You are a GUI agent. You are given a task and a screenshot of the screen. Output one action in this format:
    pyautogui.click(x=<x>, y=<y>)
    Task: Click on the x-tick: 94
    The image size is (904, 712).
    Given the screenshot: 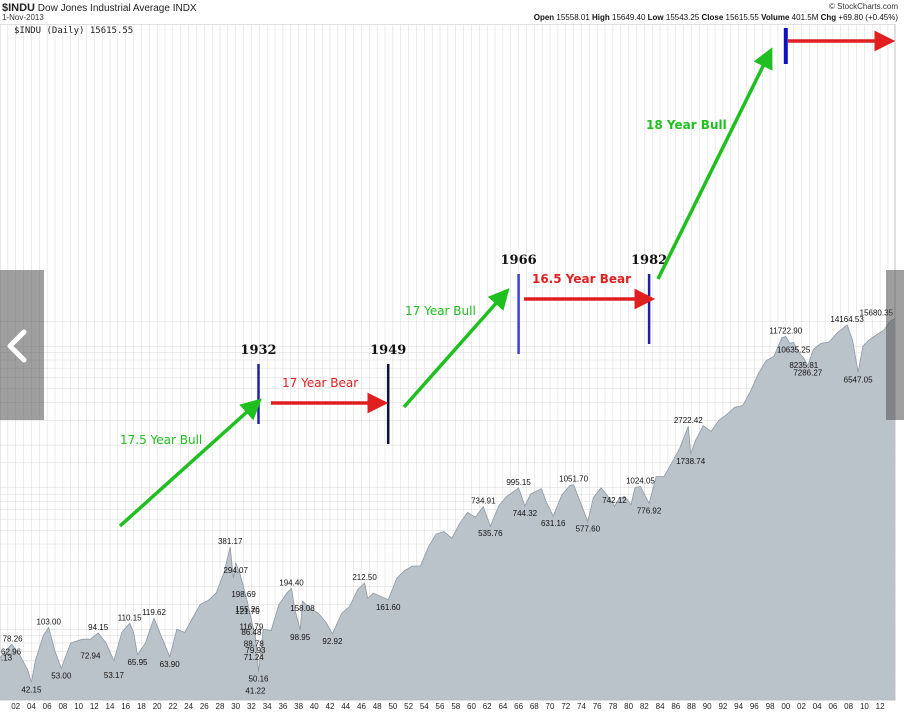 What is the action you would take?
    pyautogui.click(x=738, y=706)
    